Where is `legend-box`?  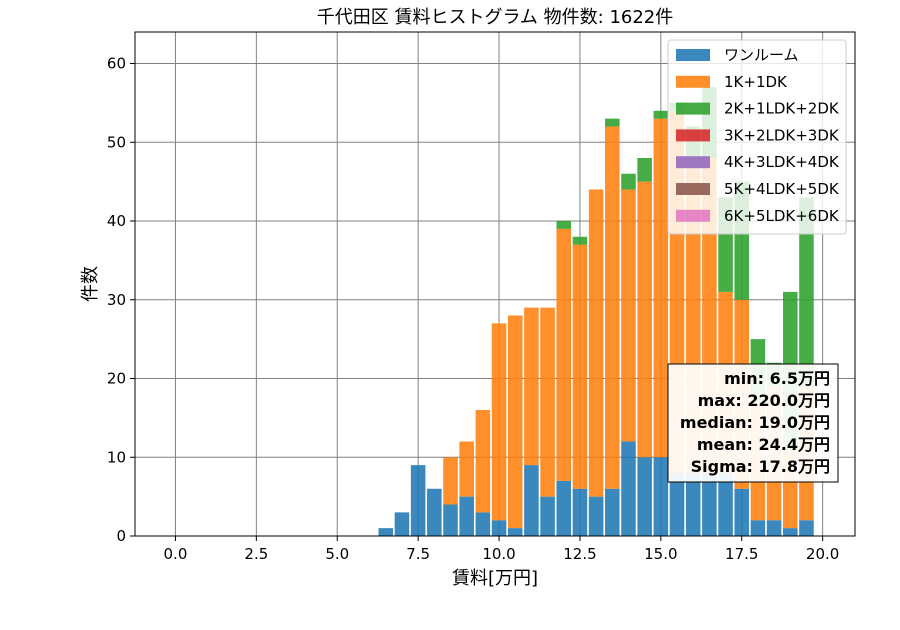
legend-box is located at coordinates (757, 137).